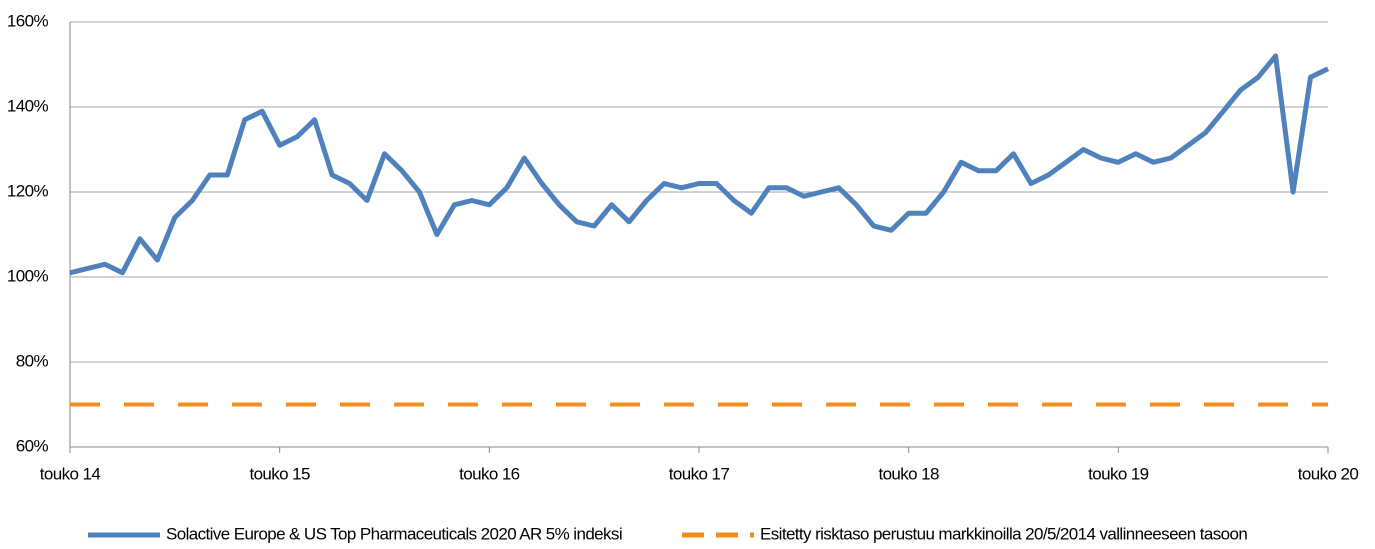  What do you see at coordinates (489, 473) in the screenshot?
I see `x-tick-label: touko 16` at bounding box center [489, 473].